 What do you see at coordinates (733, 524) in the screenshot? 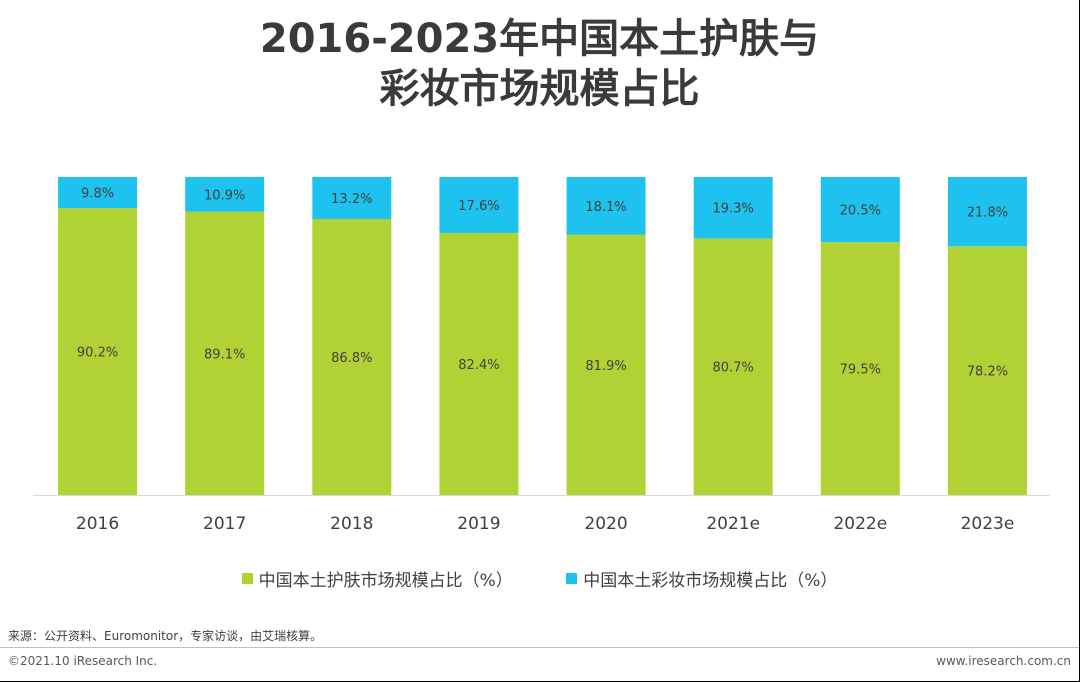
I see `x-tick-label-2021e: 2021e` at bounding box center [733, 524].